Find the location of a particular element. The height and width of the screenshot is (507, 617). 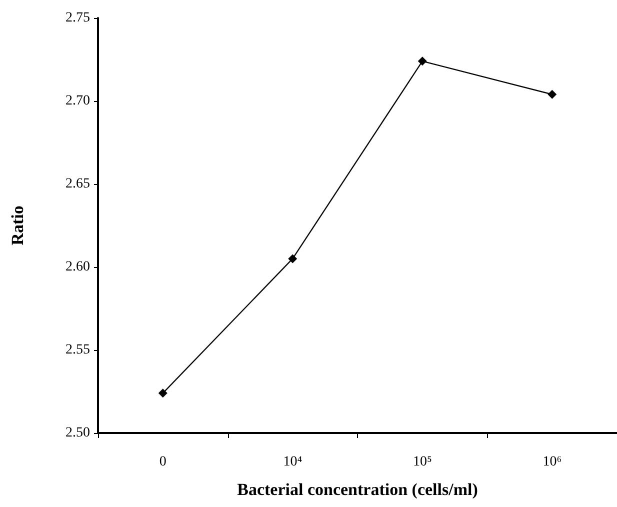

y-tick-label: 2.65 is located at coordinates (78, 184).